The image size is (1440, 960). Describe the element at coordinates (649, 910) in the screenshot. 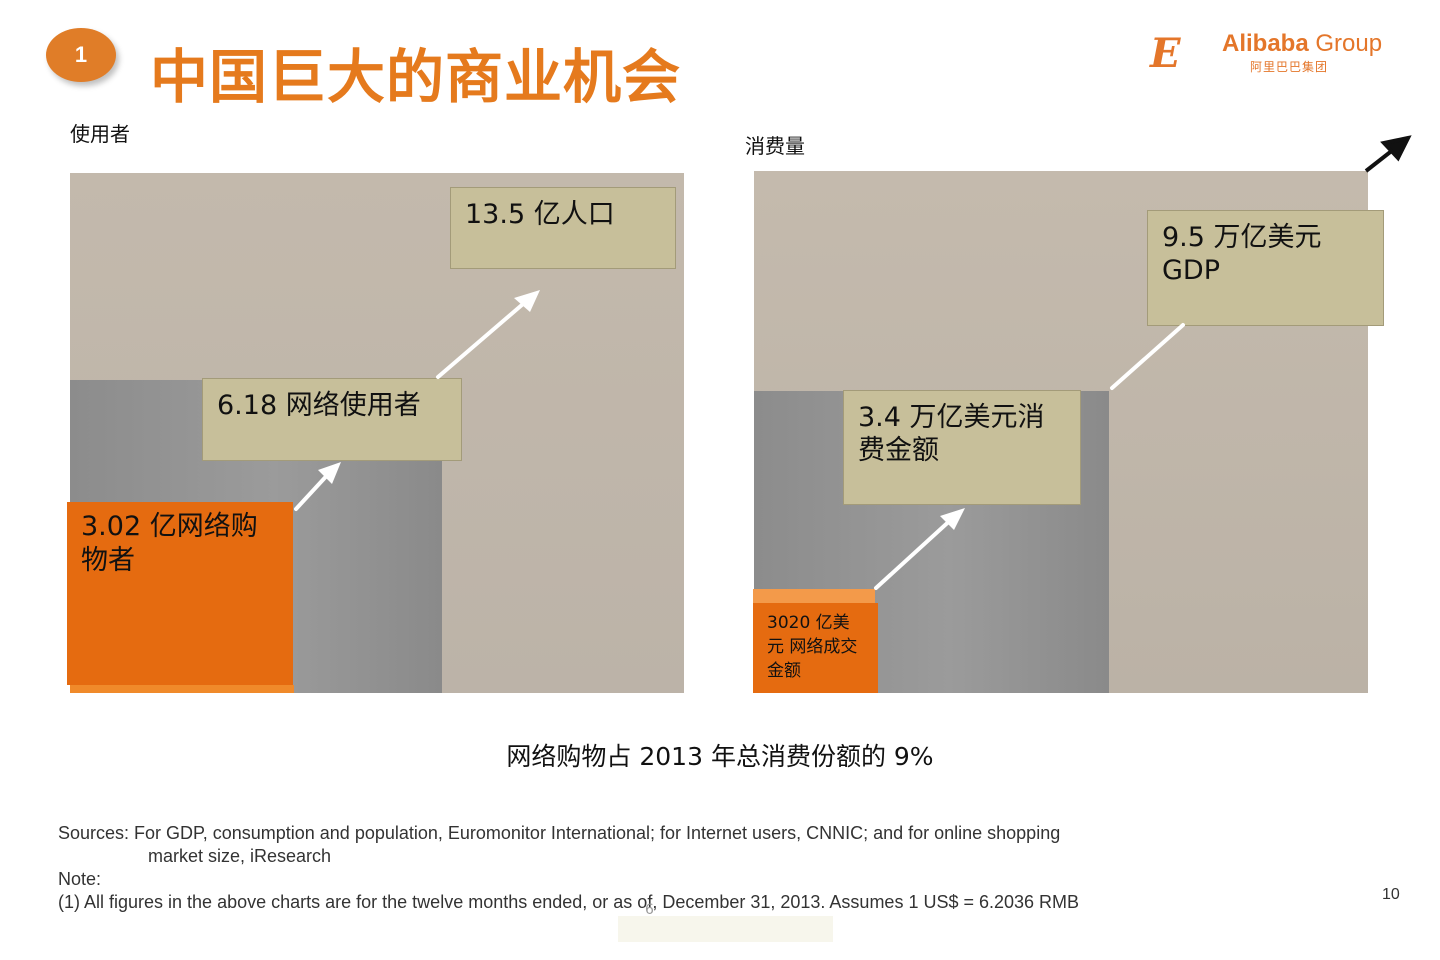

I see `slide-marker: 6` at that location.